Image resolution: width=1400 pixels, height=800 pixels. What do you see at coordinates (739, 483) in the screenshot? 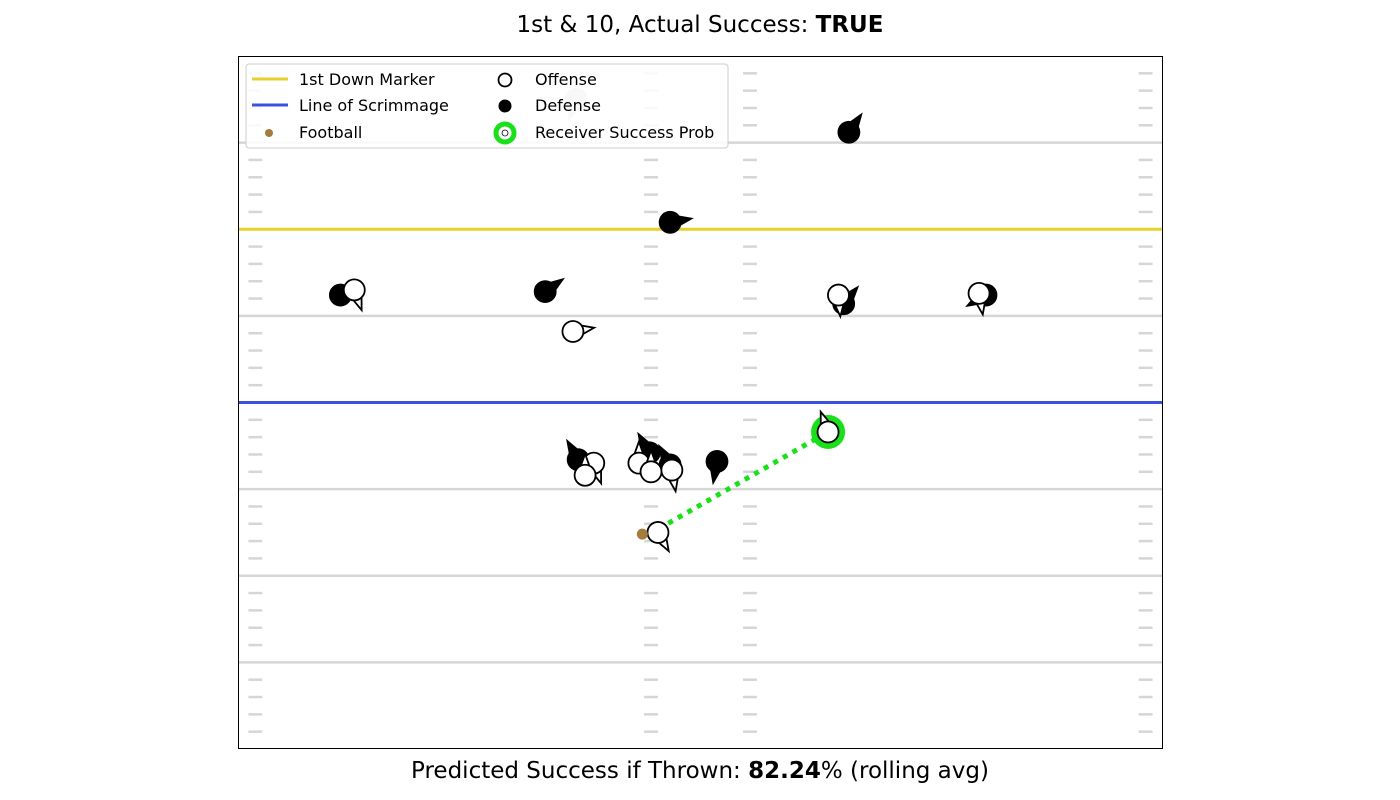
I see `pass-line` at bounding box center [739, 483].